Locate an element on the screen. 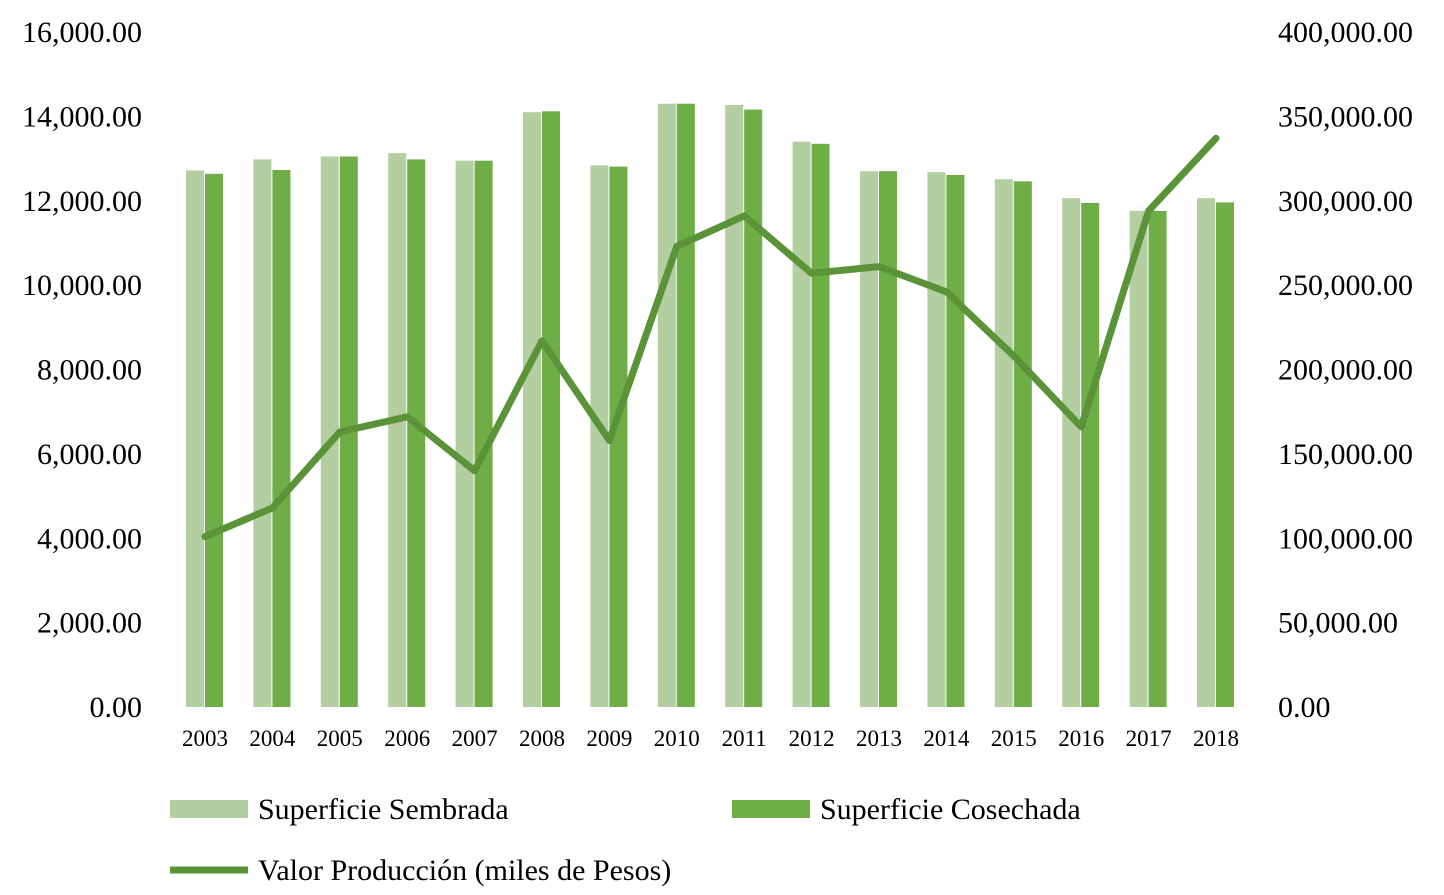 The height and width of the screenshot is (895, 1444). right-tick-label: 300,000.00 is located at coordinates (1345, 201).